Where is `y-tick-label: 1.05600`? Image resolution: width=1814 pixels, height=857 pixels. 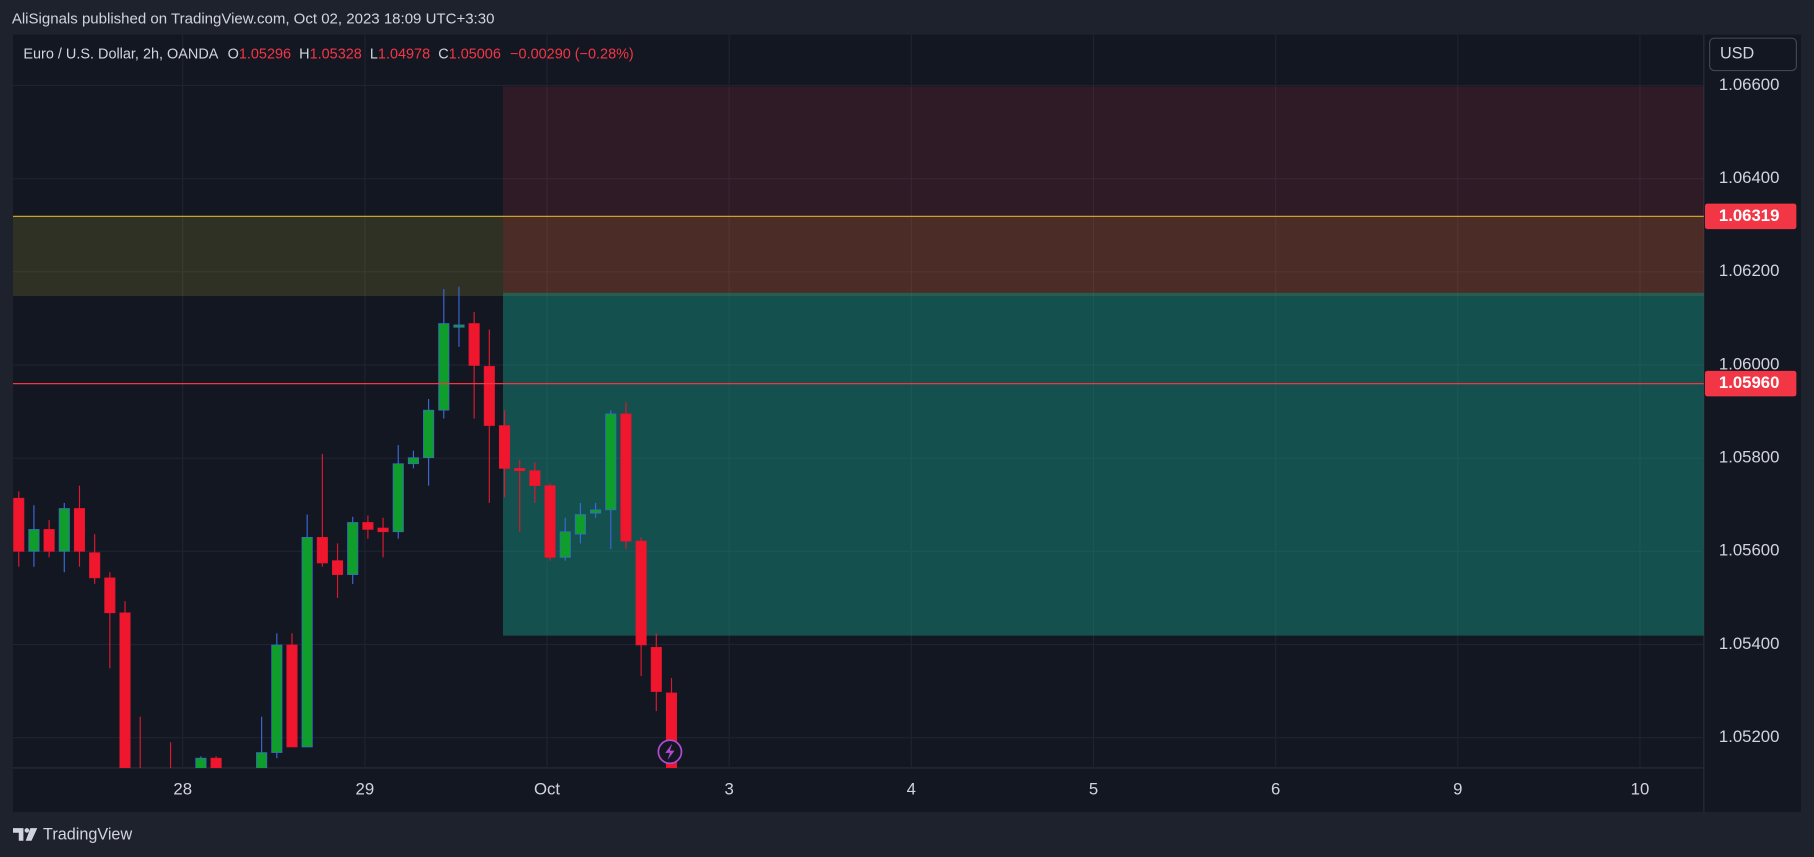 y-tick-label: 1.05600 is located at coordinates (1749, 550).